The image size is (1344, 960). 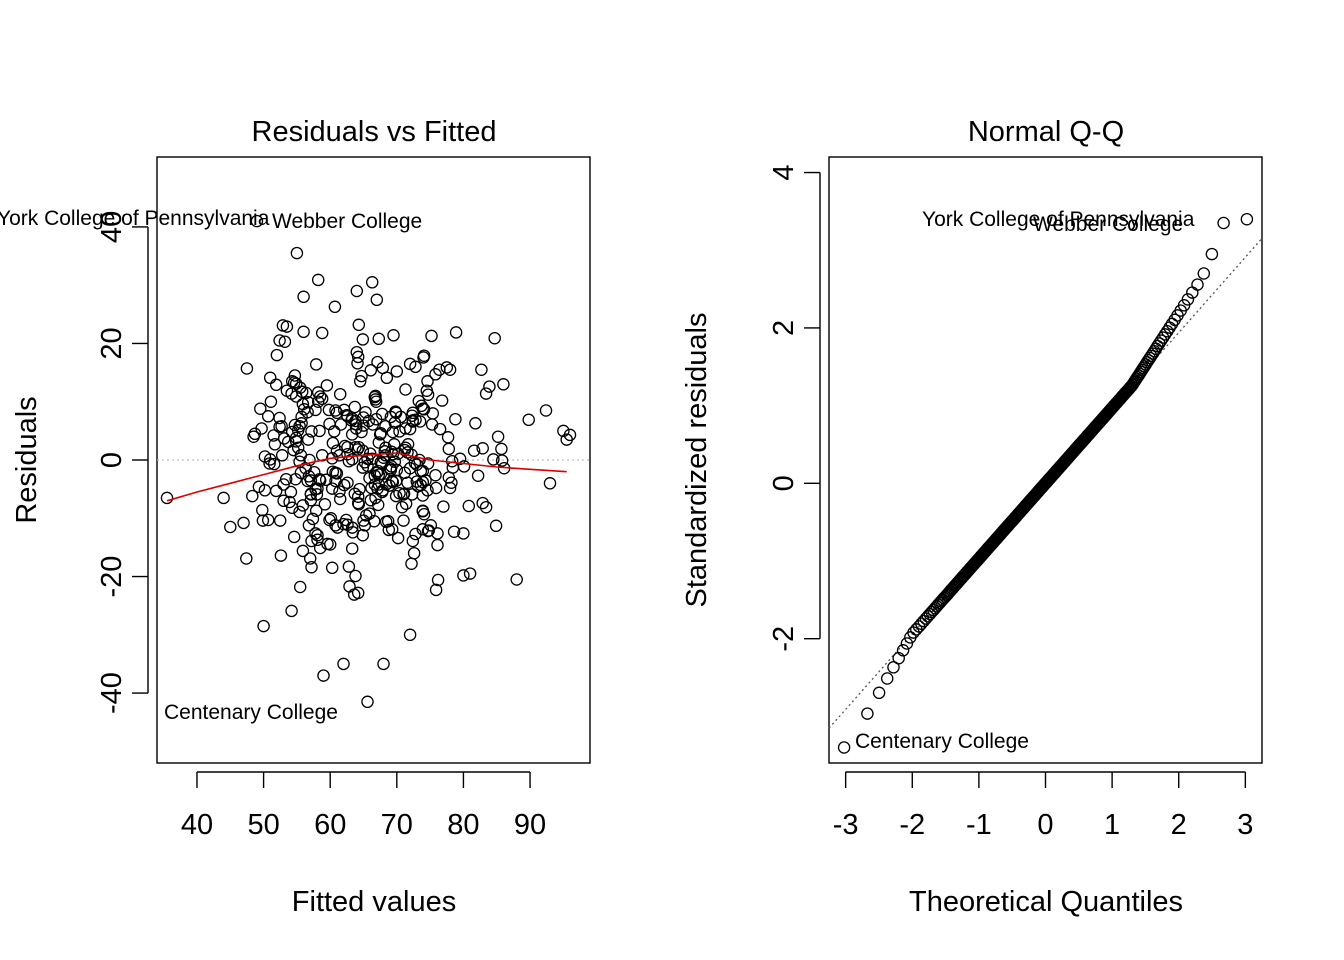 I want to click on chart-title: Residuals vs Fitted, so click(x=374, y=132).